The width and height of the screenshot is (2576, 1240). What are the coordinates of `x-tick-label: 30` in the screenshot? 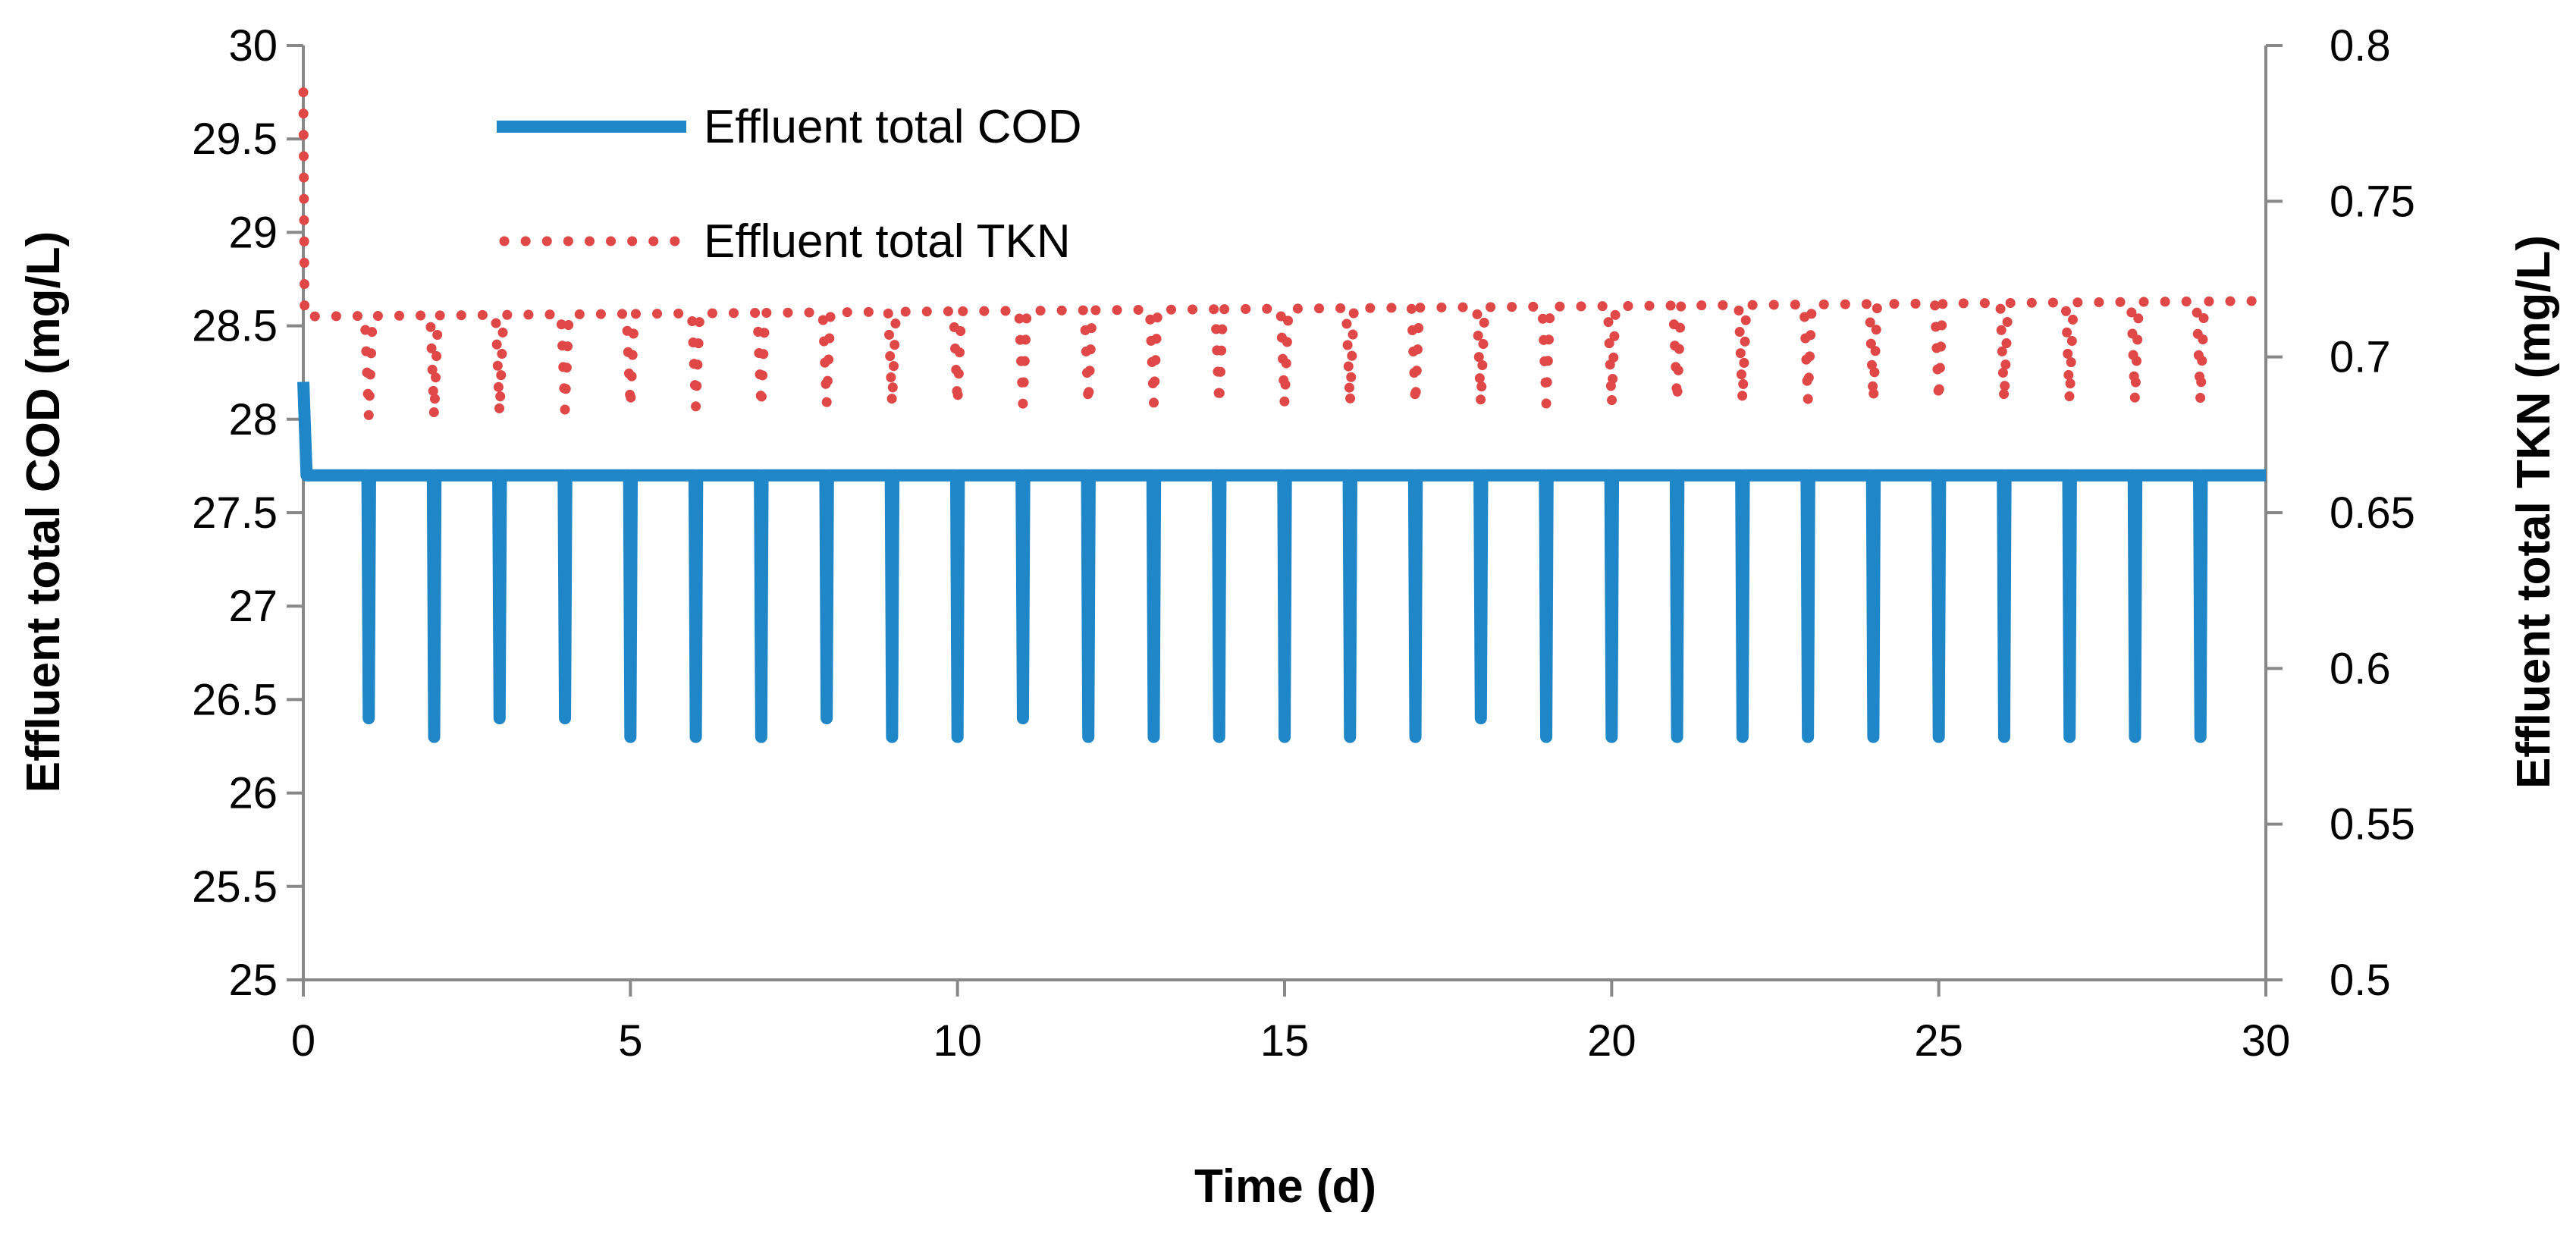 It's located at (2266, 1041).